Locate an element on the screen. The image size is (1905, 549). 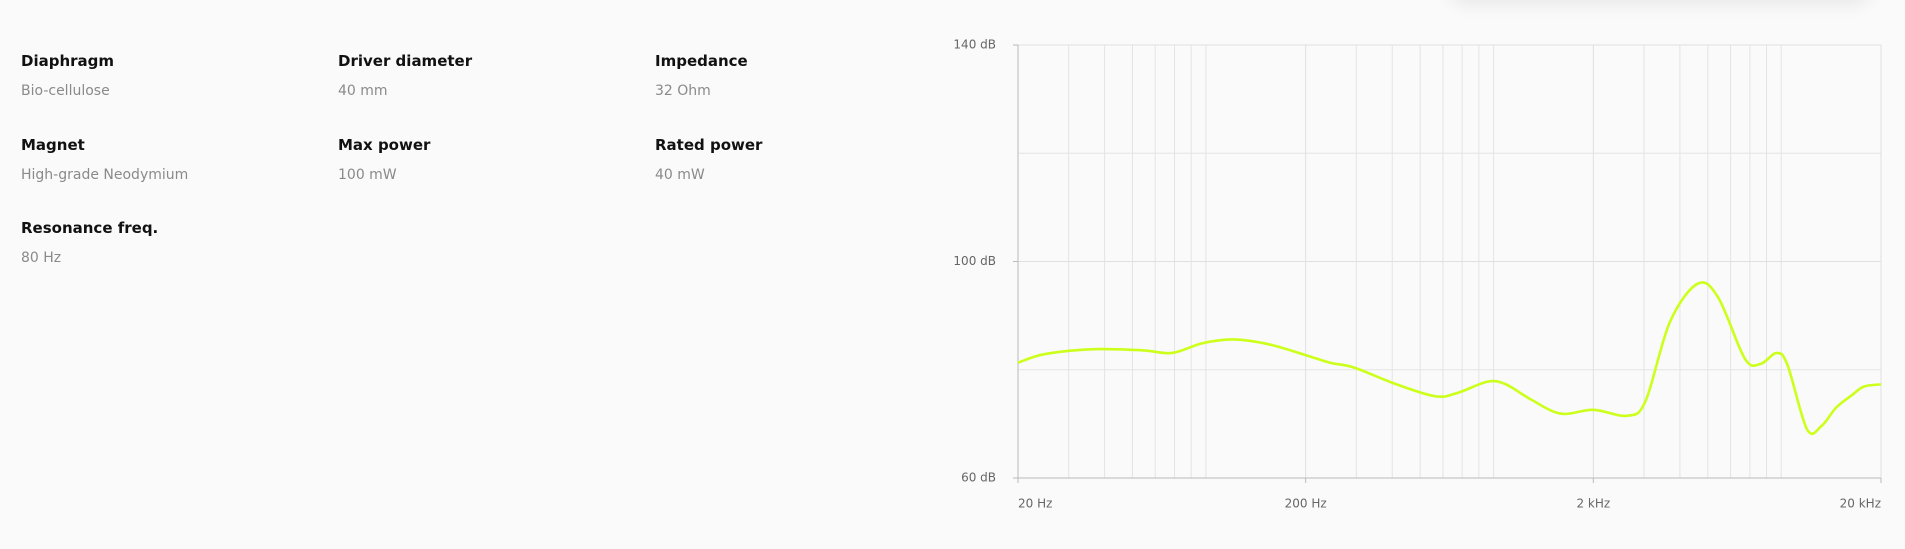
spec-item: Diaphragm Bio-cellulose is located at coordinates (171, 75).